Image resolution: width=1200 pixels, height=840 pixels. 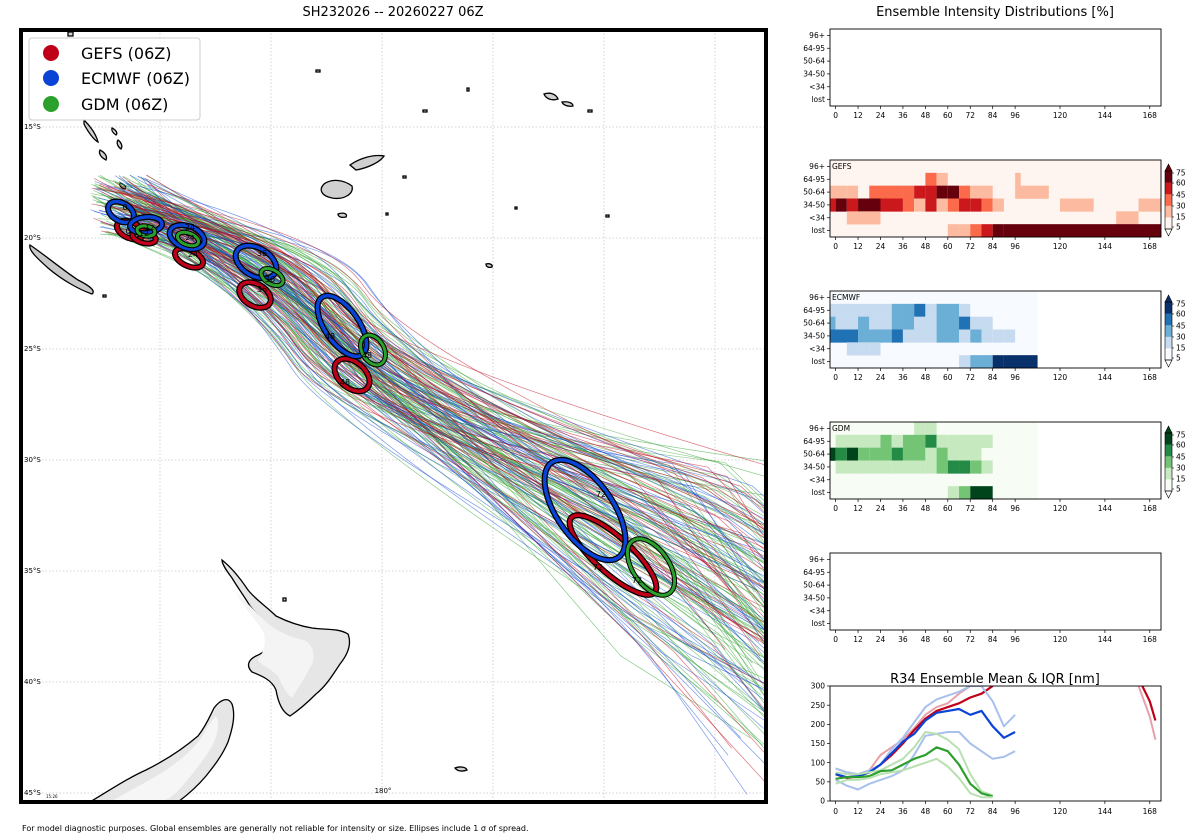 I want to click on r34-x-tick-label: 72, so click(x=970, y=811).